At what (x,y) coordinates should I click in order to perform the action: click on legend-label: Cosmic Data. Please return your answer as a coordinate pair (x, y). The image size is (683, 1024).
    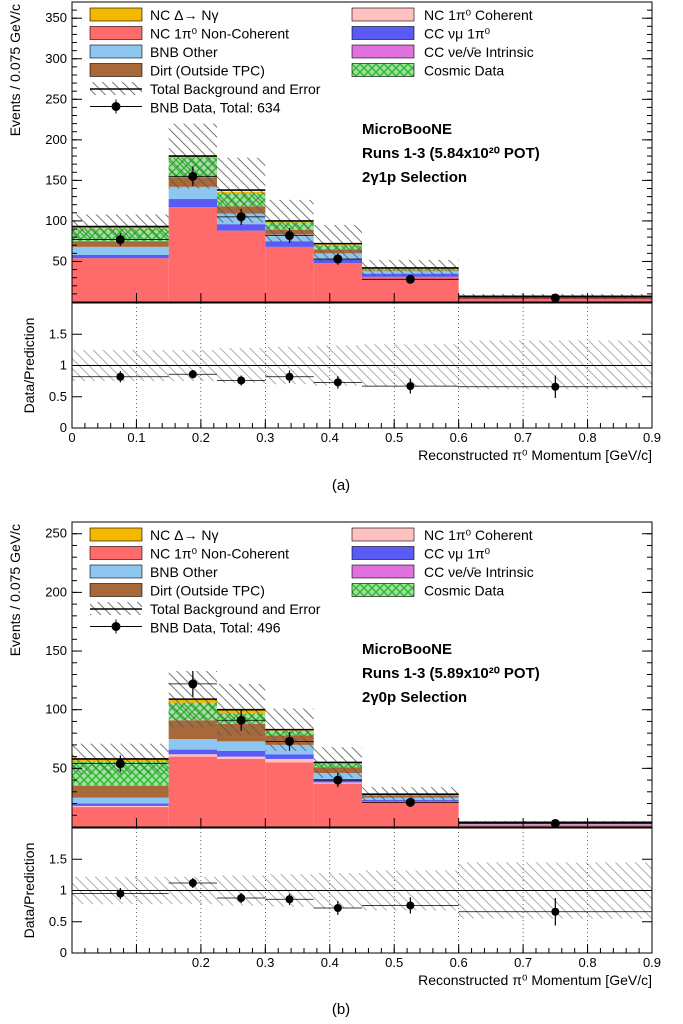
    Looking at the image, I should click on (464, 591).